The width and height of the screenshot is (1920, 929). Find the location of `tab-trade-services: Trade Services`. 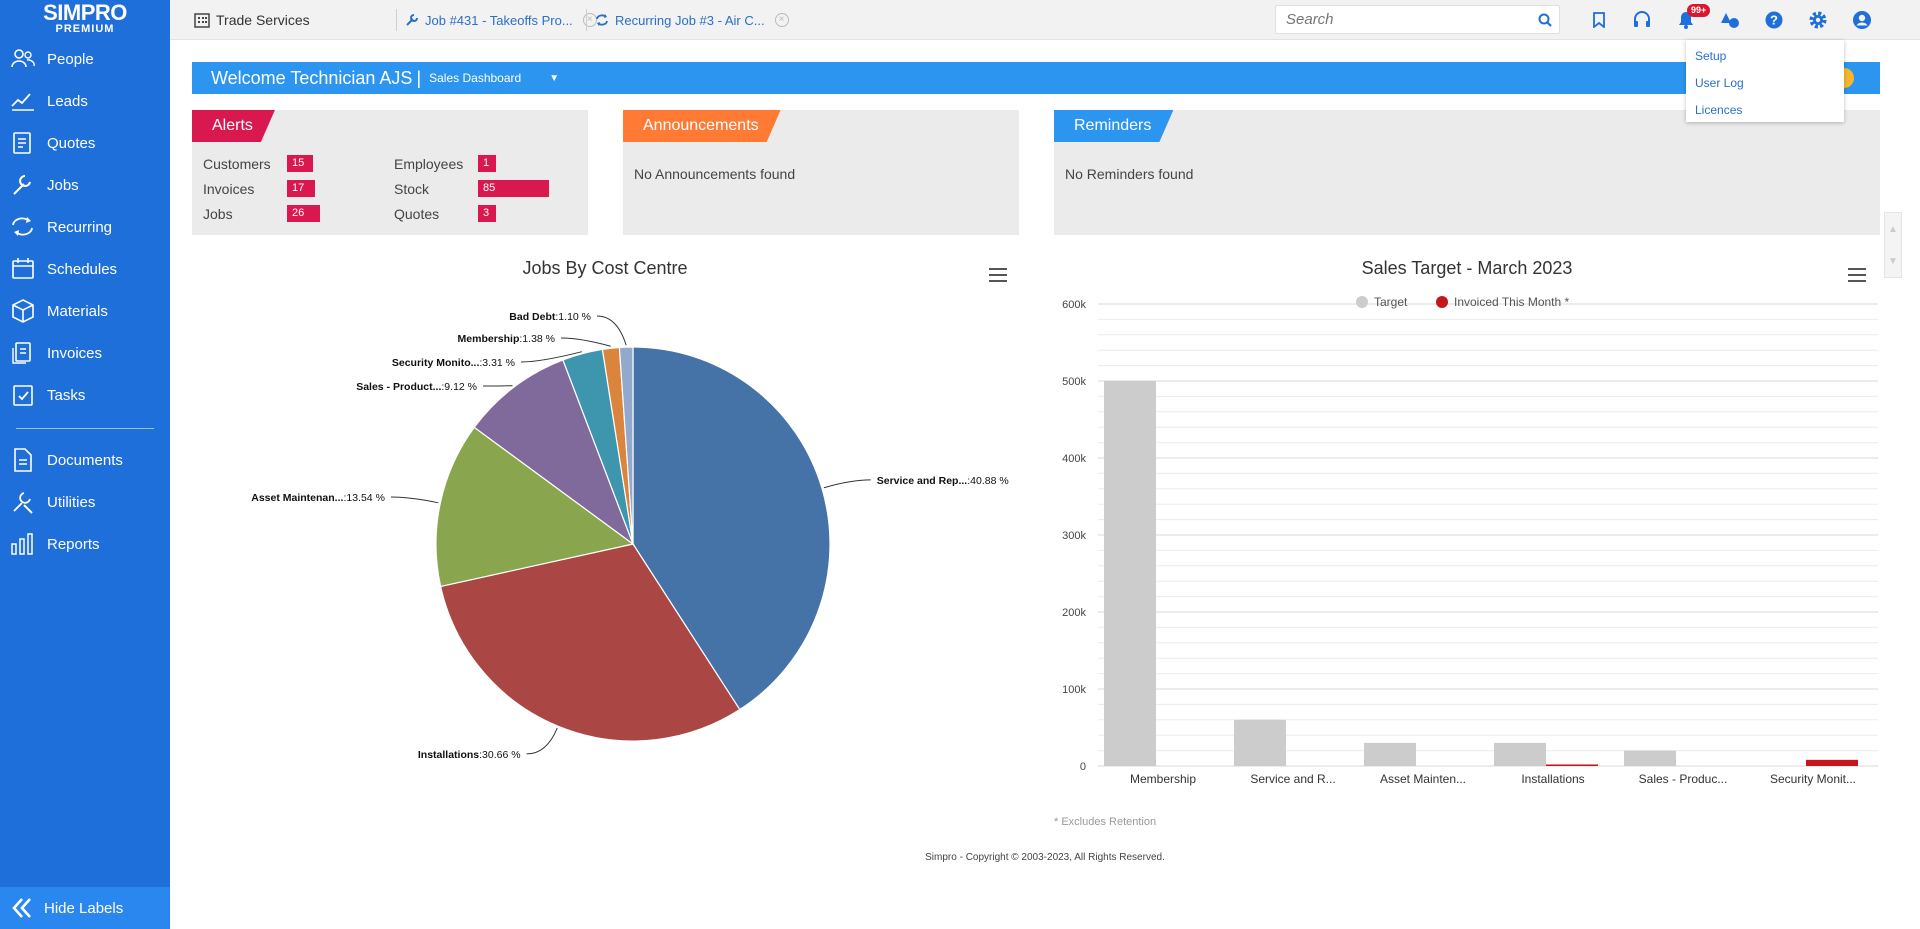

tab-trade-services: Trade Services is located at coordinates (252, 20).